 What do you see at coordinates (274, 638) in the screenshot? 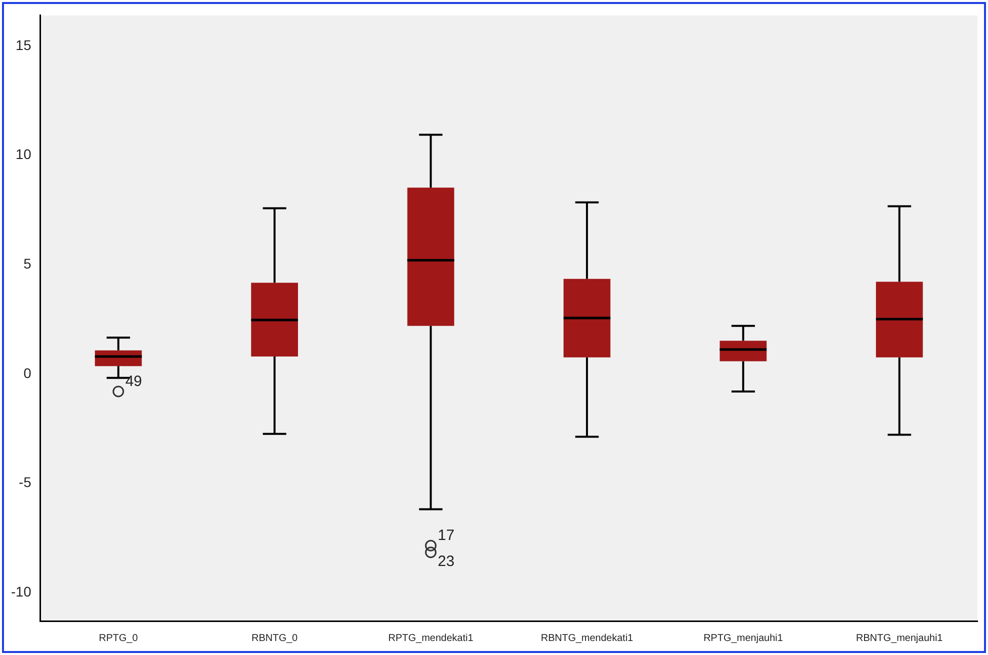
I see `x-tick-label: RBNTG_0` at bounding box center [274, 638].